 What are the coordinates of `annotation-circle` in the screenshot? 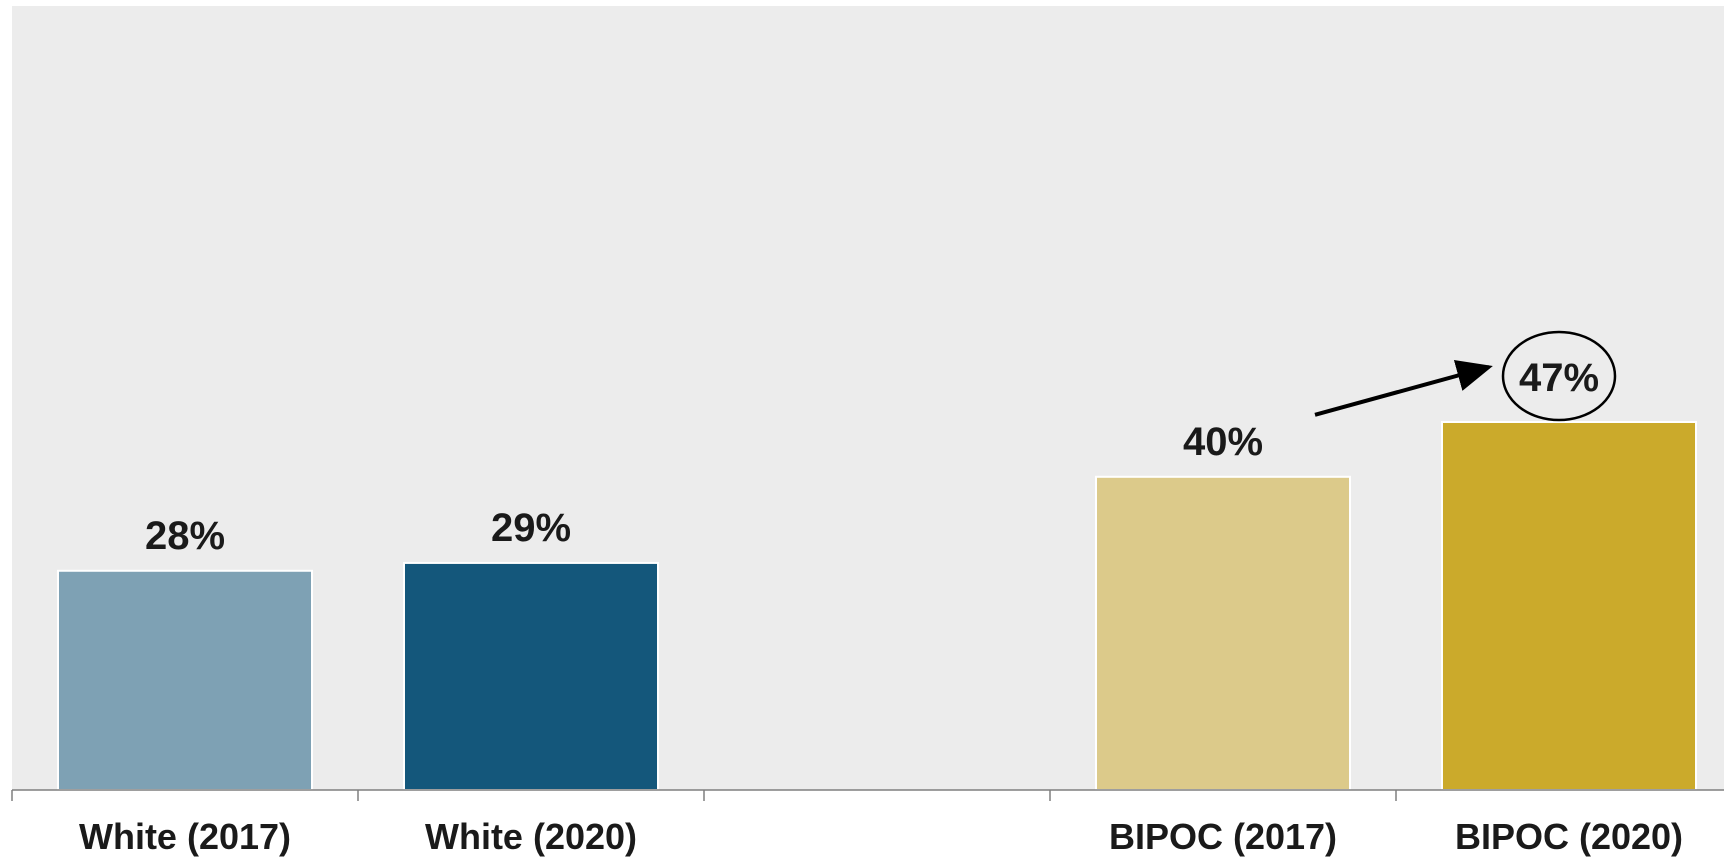 It's located at (1559, 376).